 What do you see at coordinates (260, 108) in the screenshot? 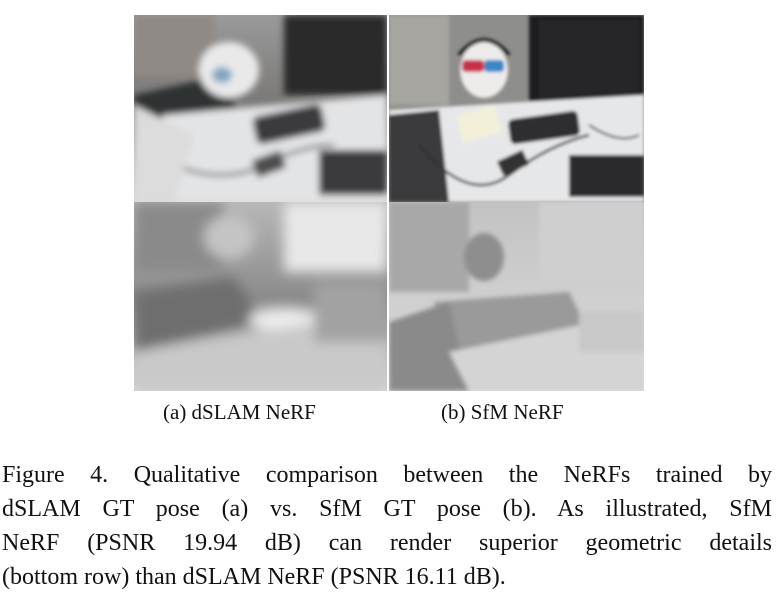
I see `dslam-rgb-render` at bounding box center [260, 108].